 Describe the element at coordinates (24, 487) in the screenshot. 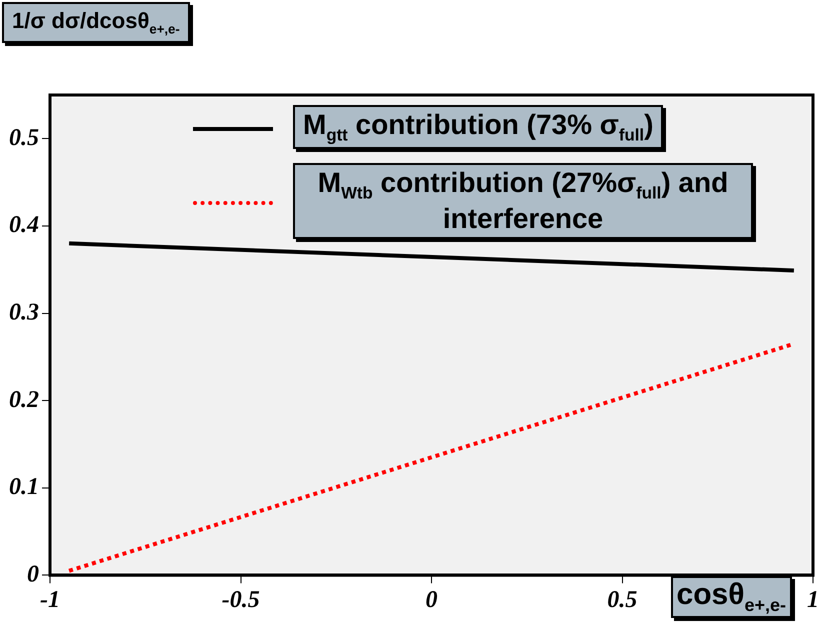

I see `y-tick-label: 0.1` at that location.